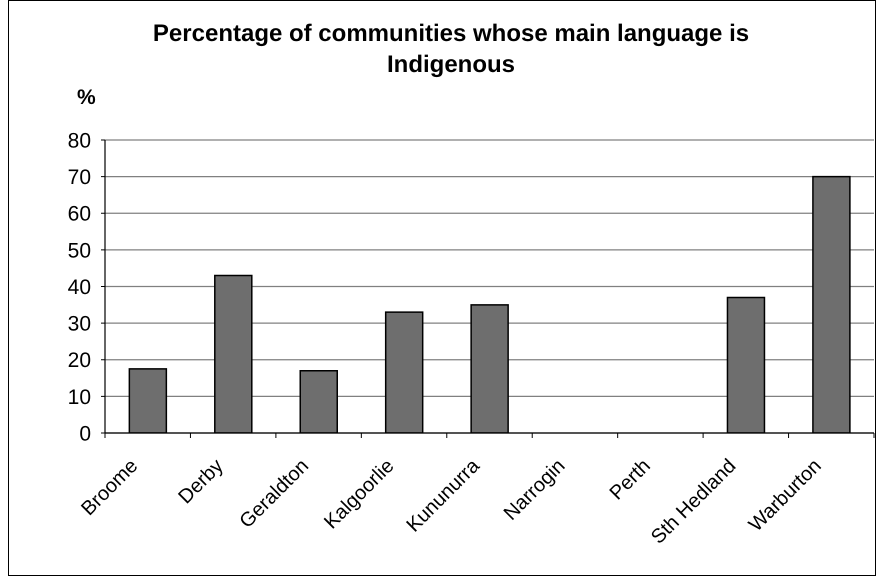 This screenshot has height=584, width=892. Describe the element at coordinates (79, 178) in the screenshot. I see `y-tick-label: 70` at that location.